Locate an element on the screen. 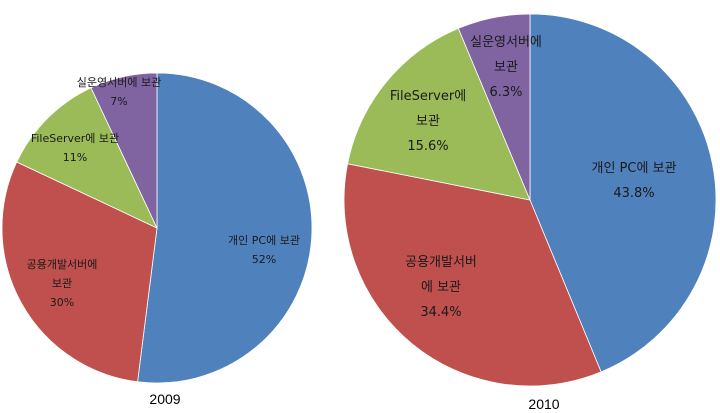  slice-value-label-fileserver: 11% is located at coordinates (75, 157).